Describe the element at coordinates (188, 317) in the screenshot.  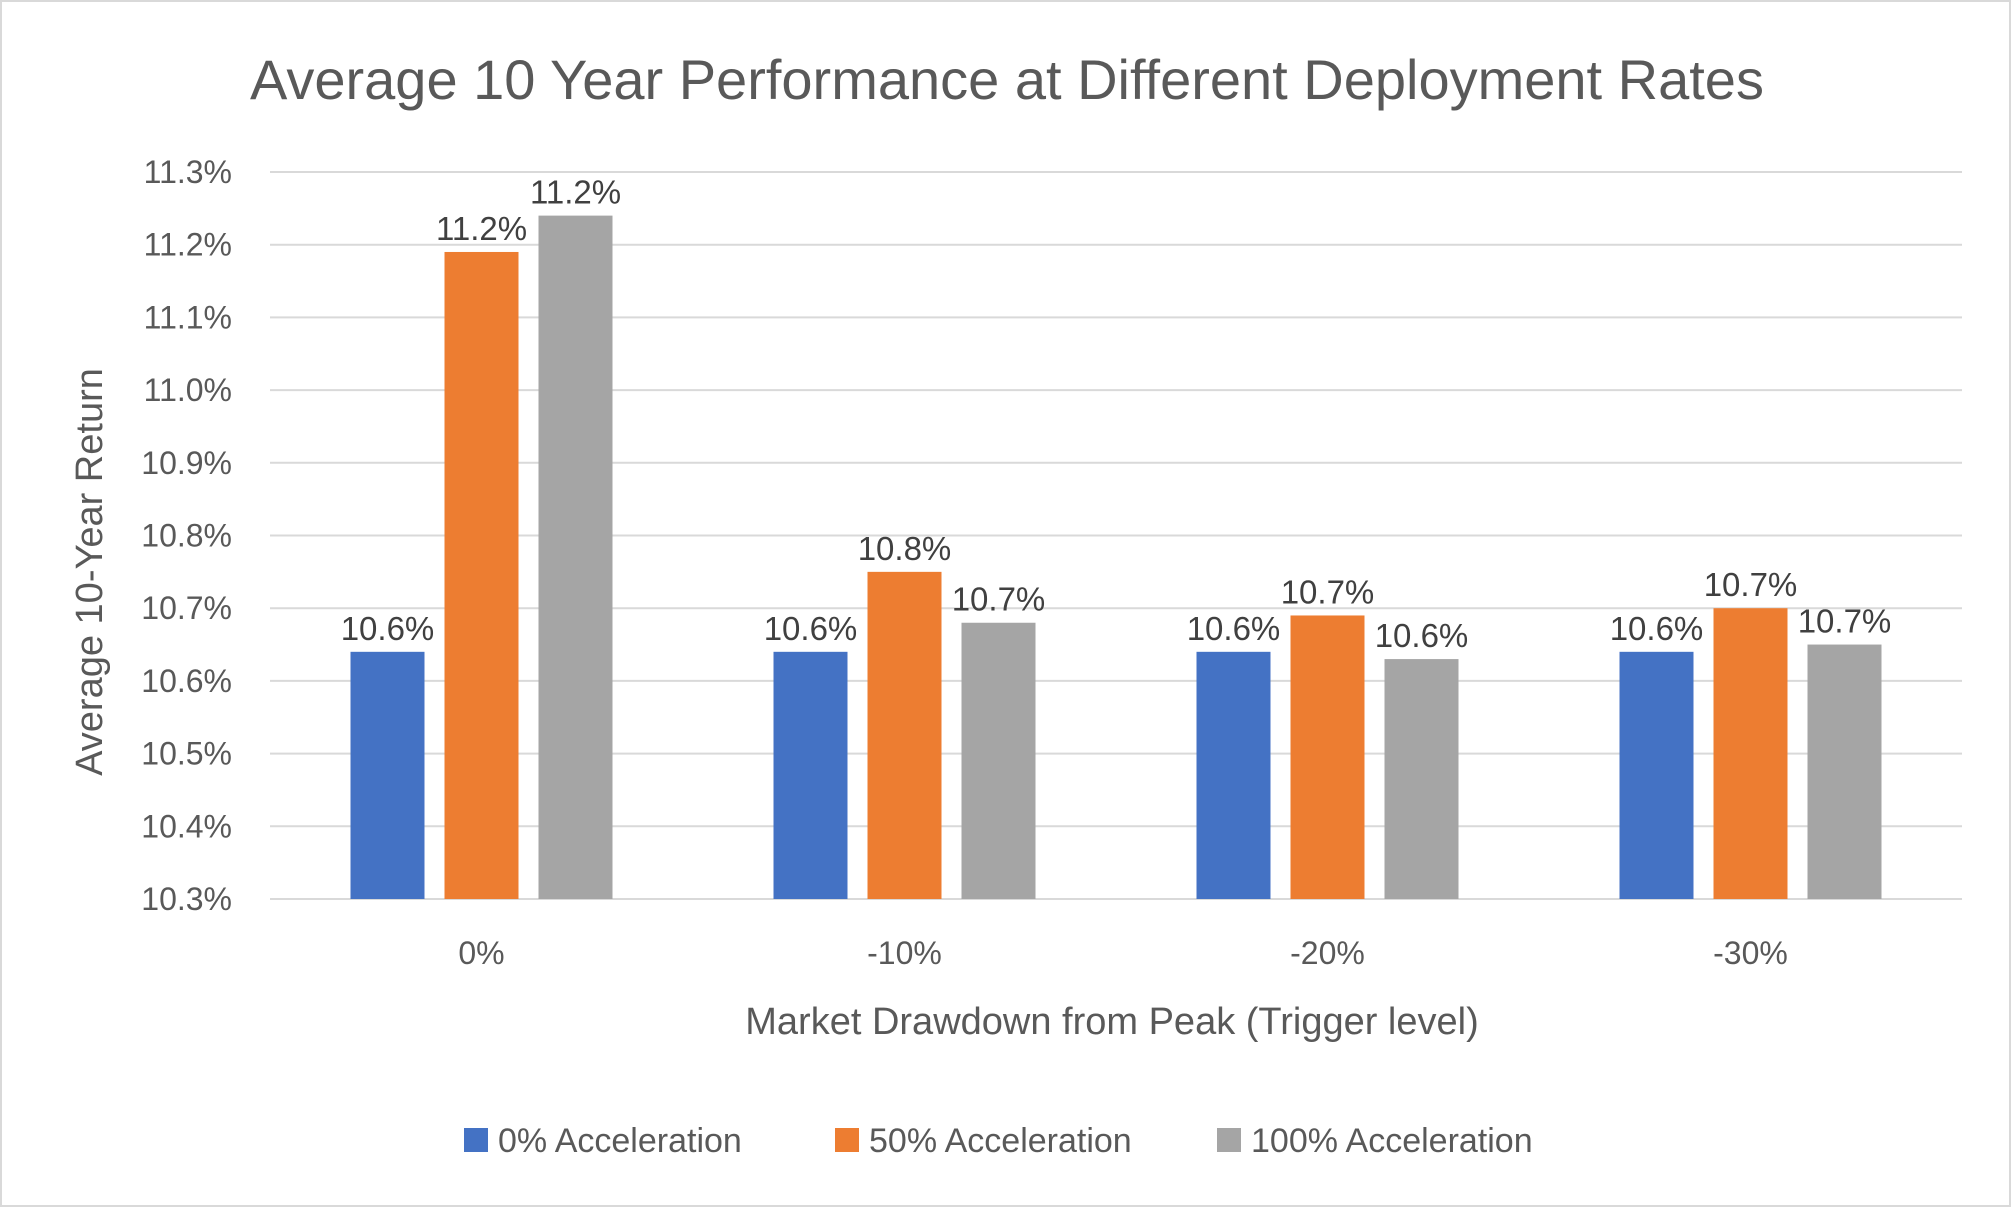
I see `y-tick-label: 11.1%` at that location.